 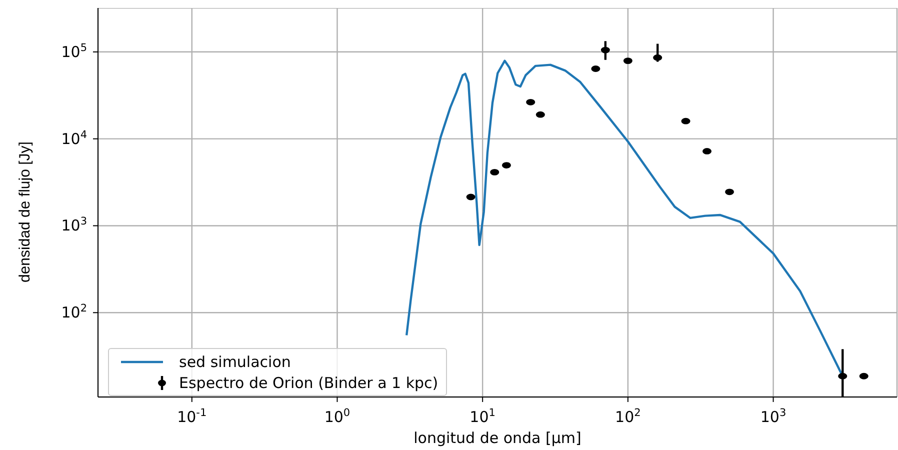 I want to click on x-tick-label: 10$^{0}$, so click(x=337, y=416).